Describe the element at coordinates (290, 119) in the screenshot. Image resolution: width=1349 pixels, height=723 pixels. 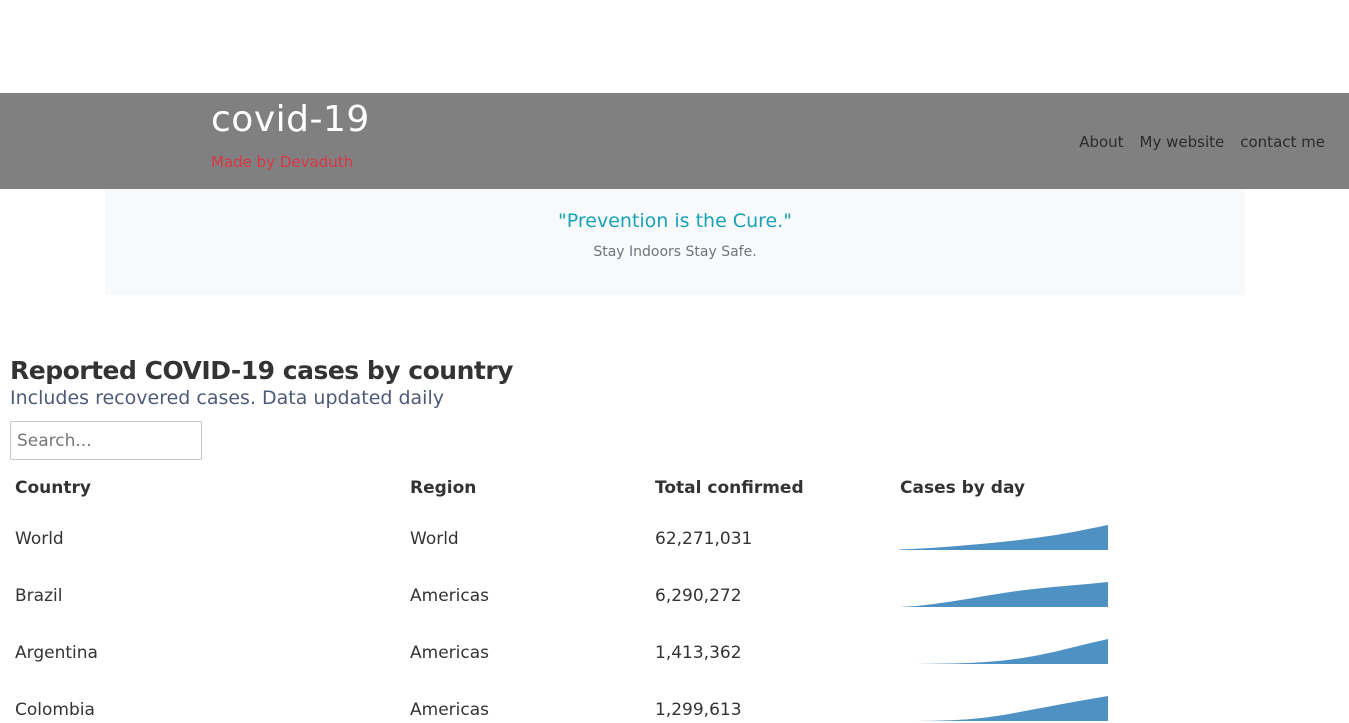
I see `brand-title: covid-19` at that location.